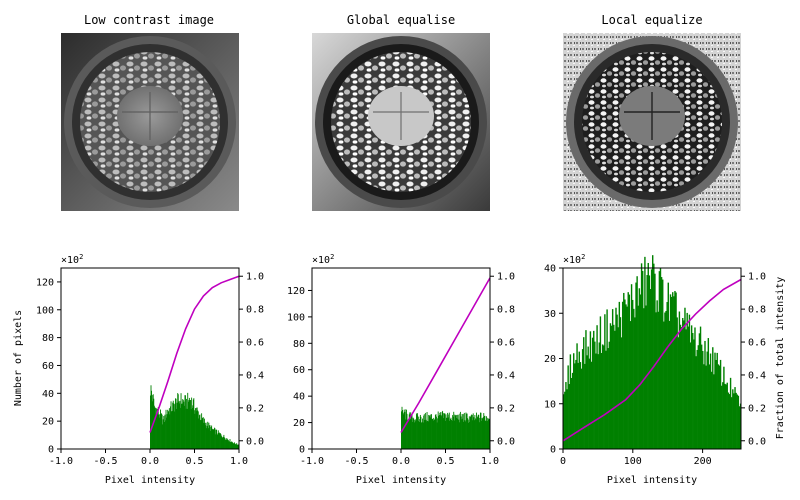  Describe the element at coordinates (105, 461) in the screenshot. I see `x-tick-label: -0.5` at that location.